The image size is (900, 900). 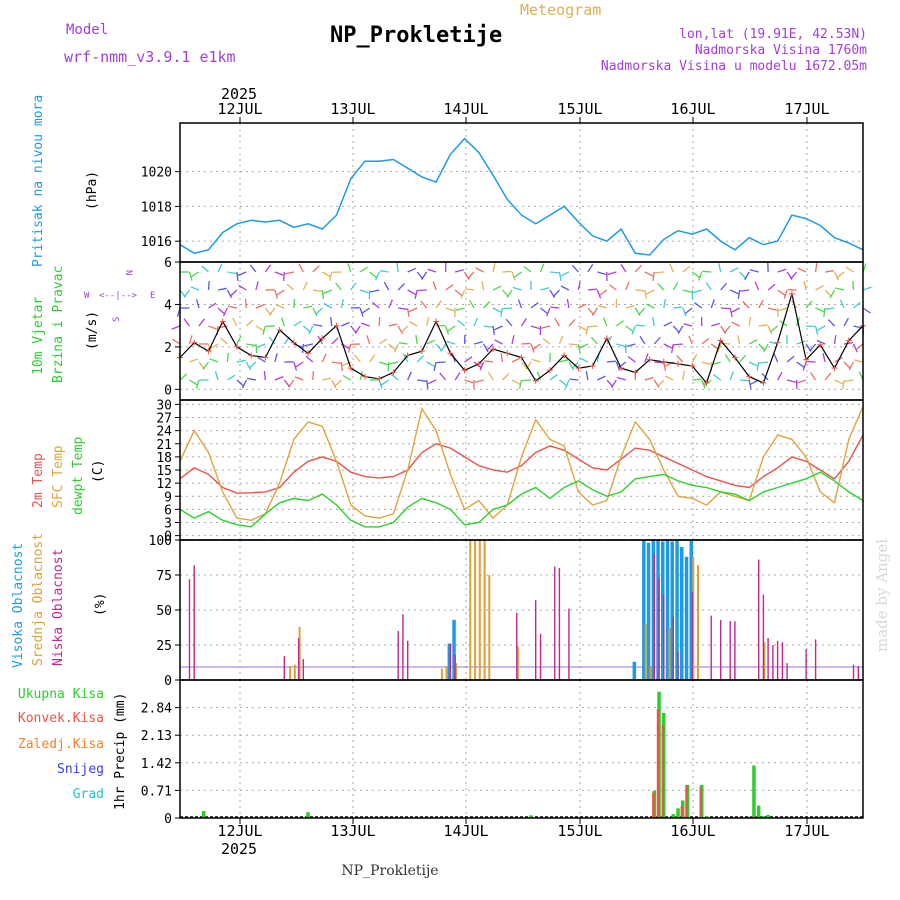 I want to click on precip-tick-label: 1.42, so click(x=156, y=764).